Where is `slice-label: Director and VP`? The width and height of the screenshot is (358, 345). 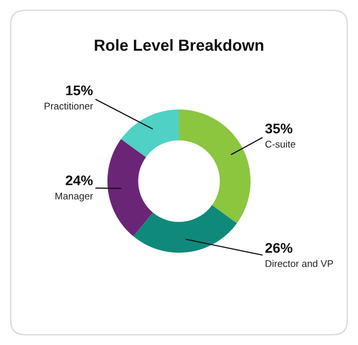 slice-label: Director and VP is located at coordinates (300, 264).